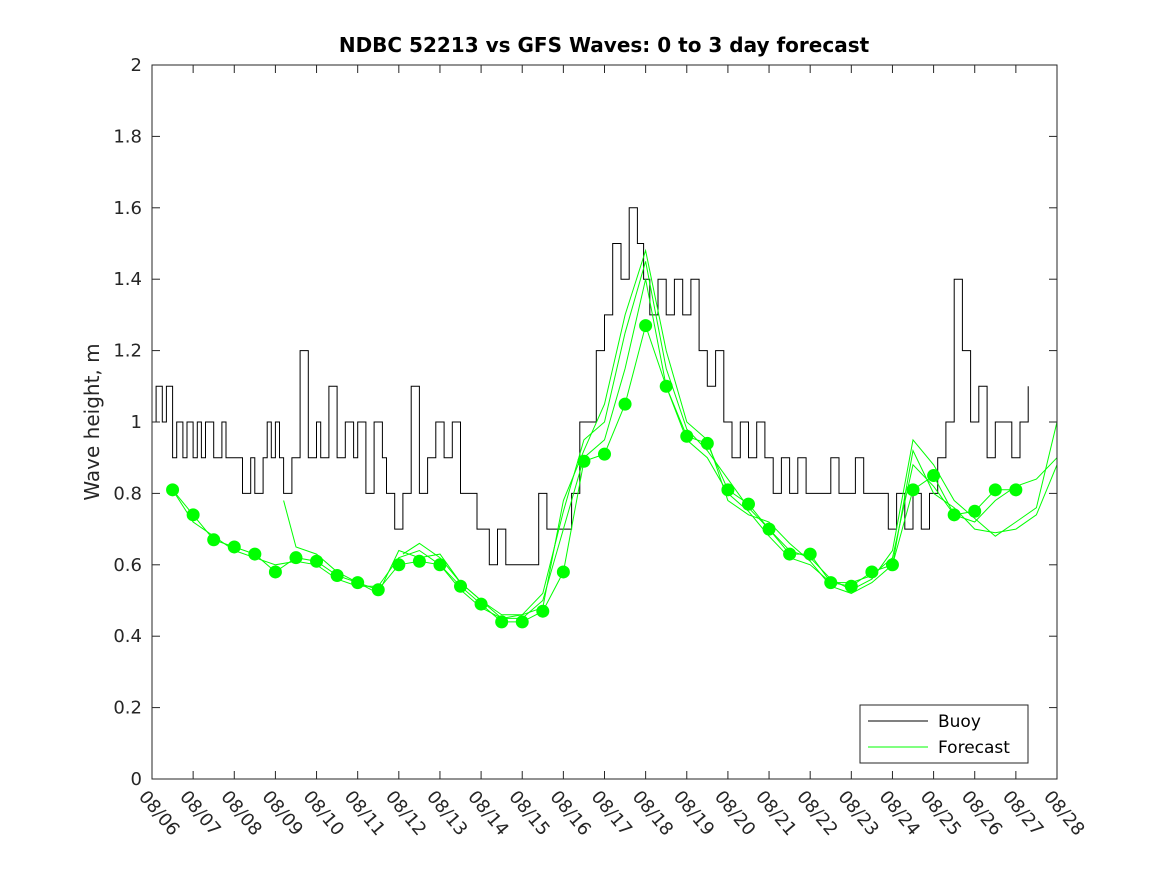 This screenshot has height=875, width=1167. Describe the element at coordinates (127, 136) in the screenshot. I see `y-tick-label: 1.8` at that location.